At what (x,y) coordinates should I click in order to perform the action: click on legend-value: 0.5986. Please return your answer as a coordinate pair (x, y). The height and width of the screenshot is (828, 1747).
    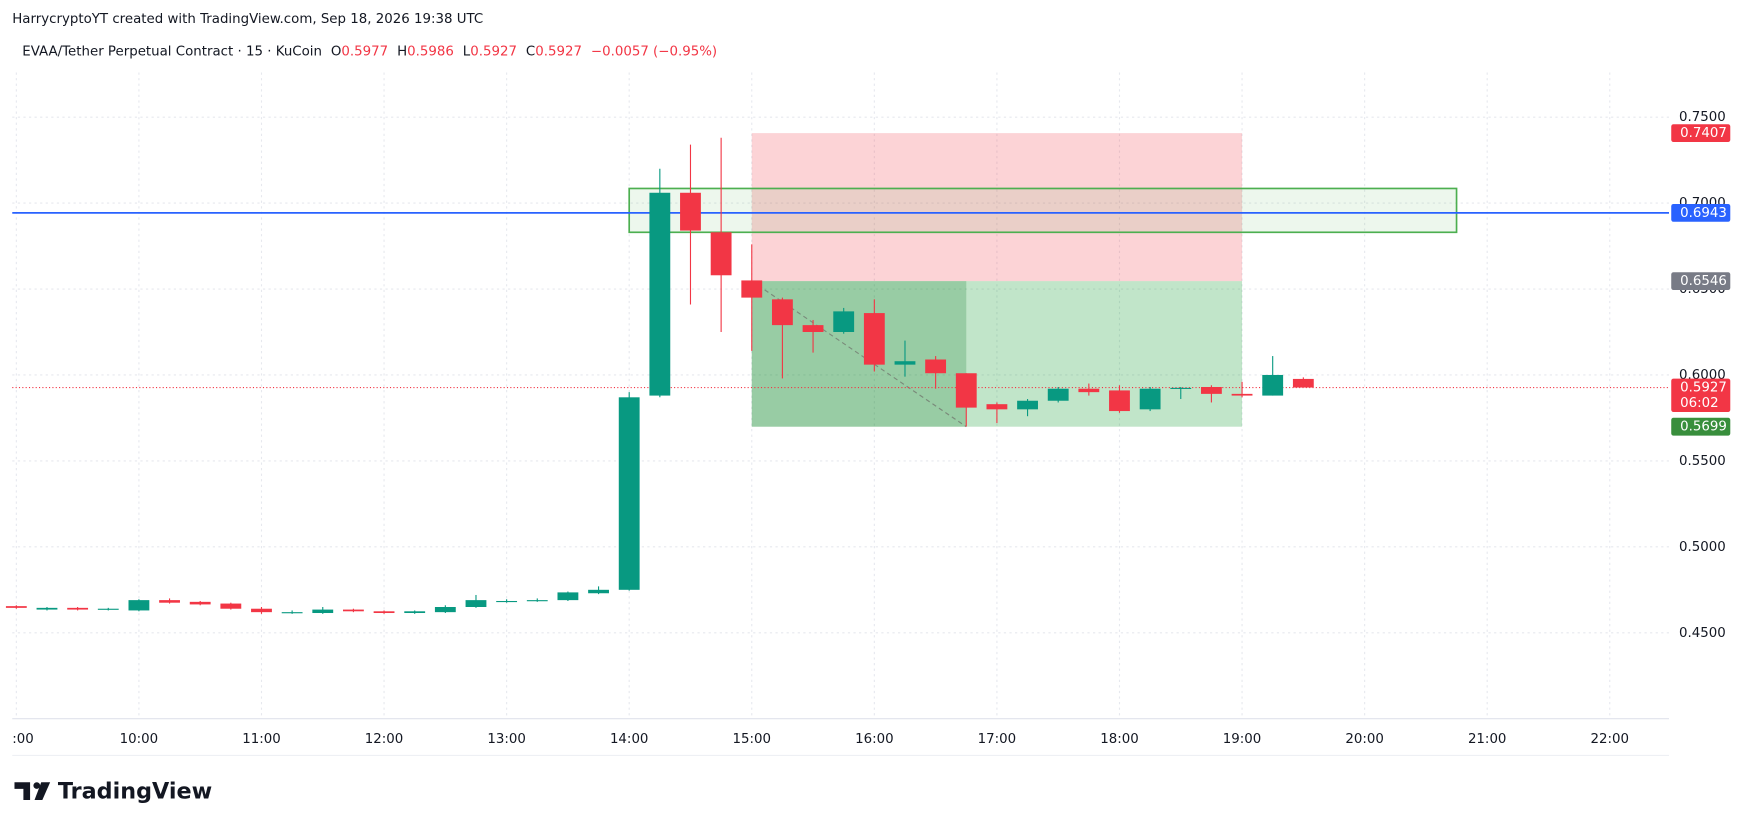
    Looking at the image, I should click on (430, 51).